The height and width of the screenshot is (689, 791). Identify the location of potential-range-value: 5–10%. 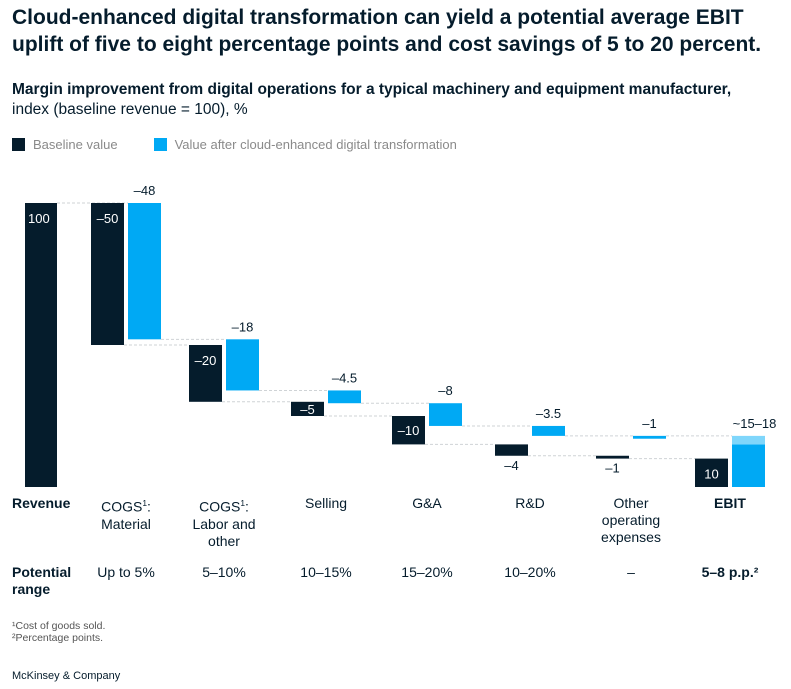
(224, 572).